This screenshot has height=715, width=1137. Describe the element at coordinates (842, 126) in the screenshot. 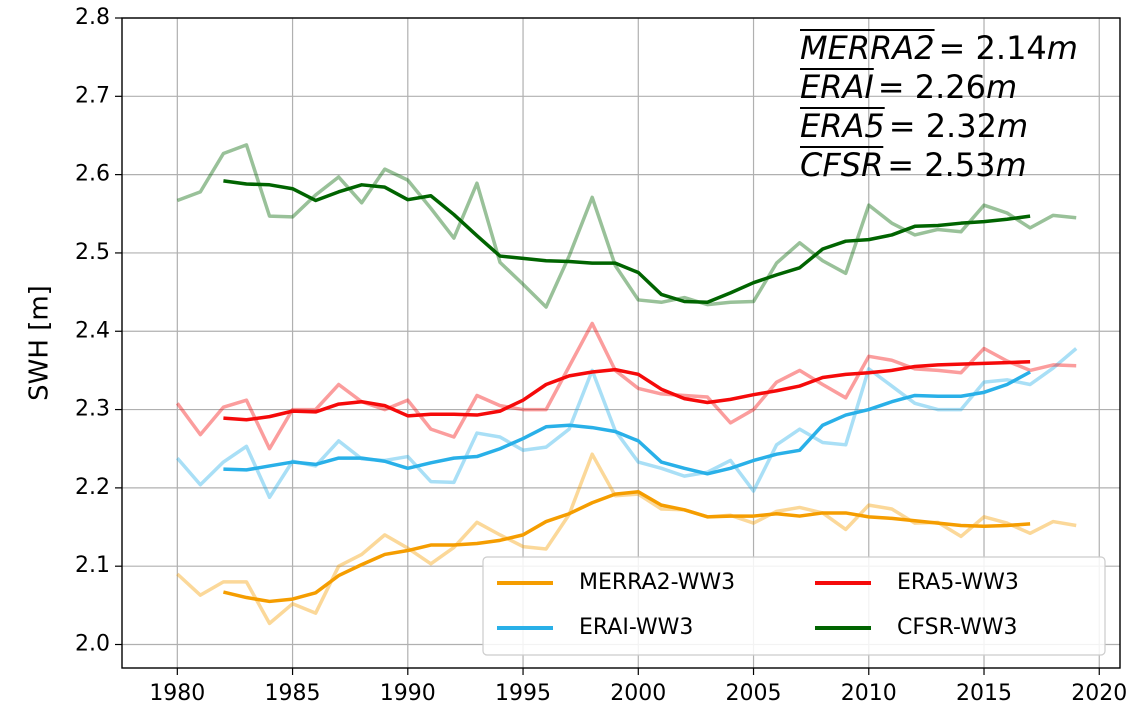

I see `annotation-name: ERA5` at that location.